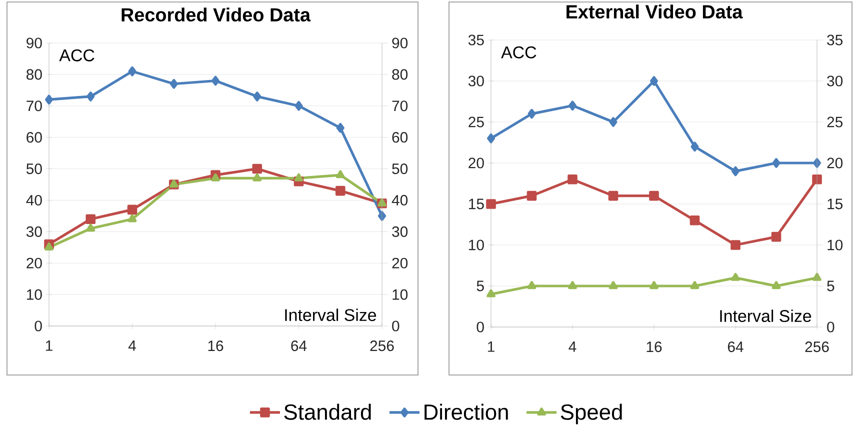 The image size is (854, 432). I want to click on y2-tick-label: 40, so click(400, 200).